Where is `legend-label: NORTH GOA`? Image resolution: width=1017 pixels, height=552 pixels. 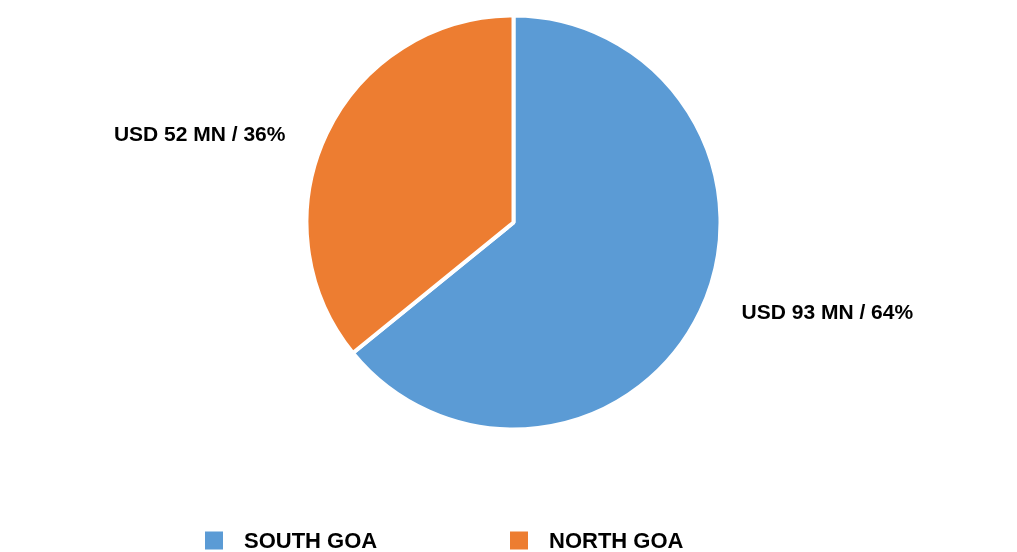
legend-label: NORTH GOA is located at coordinates (616, 540).